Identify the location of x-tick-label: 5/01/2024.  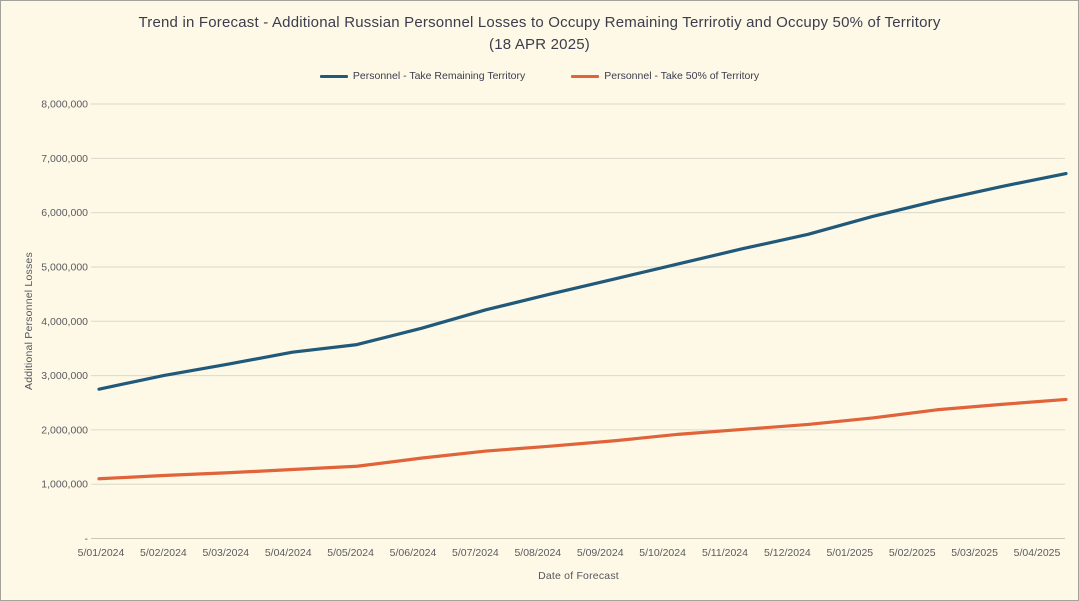
(101, 553).